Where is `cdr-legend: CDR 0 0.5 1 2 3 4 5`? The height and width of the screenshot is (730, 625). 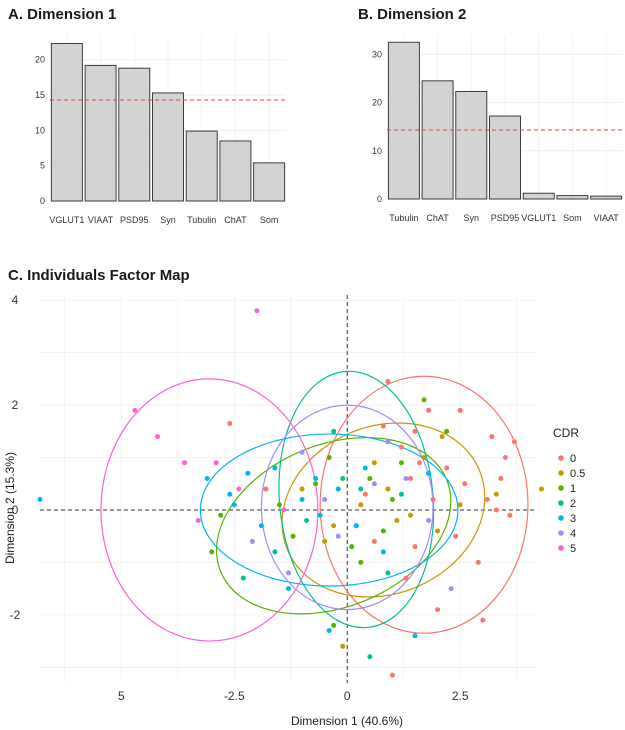
cdr-legend: CDR 0 0.5 1 2 3 4 5 is located at coordinates (569, 490).